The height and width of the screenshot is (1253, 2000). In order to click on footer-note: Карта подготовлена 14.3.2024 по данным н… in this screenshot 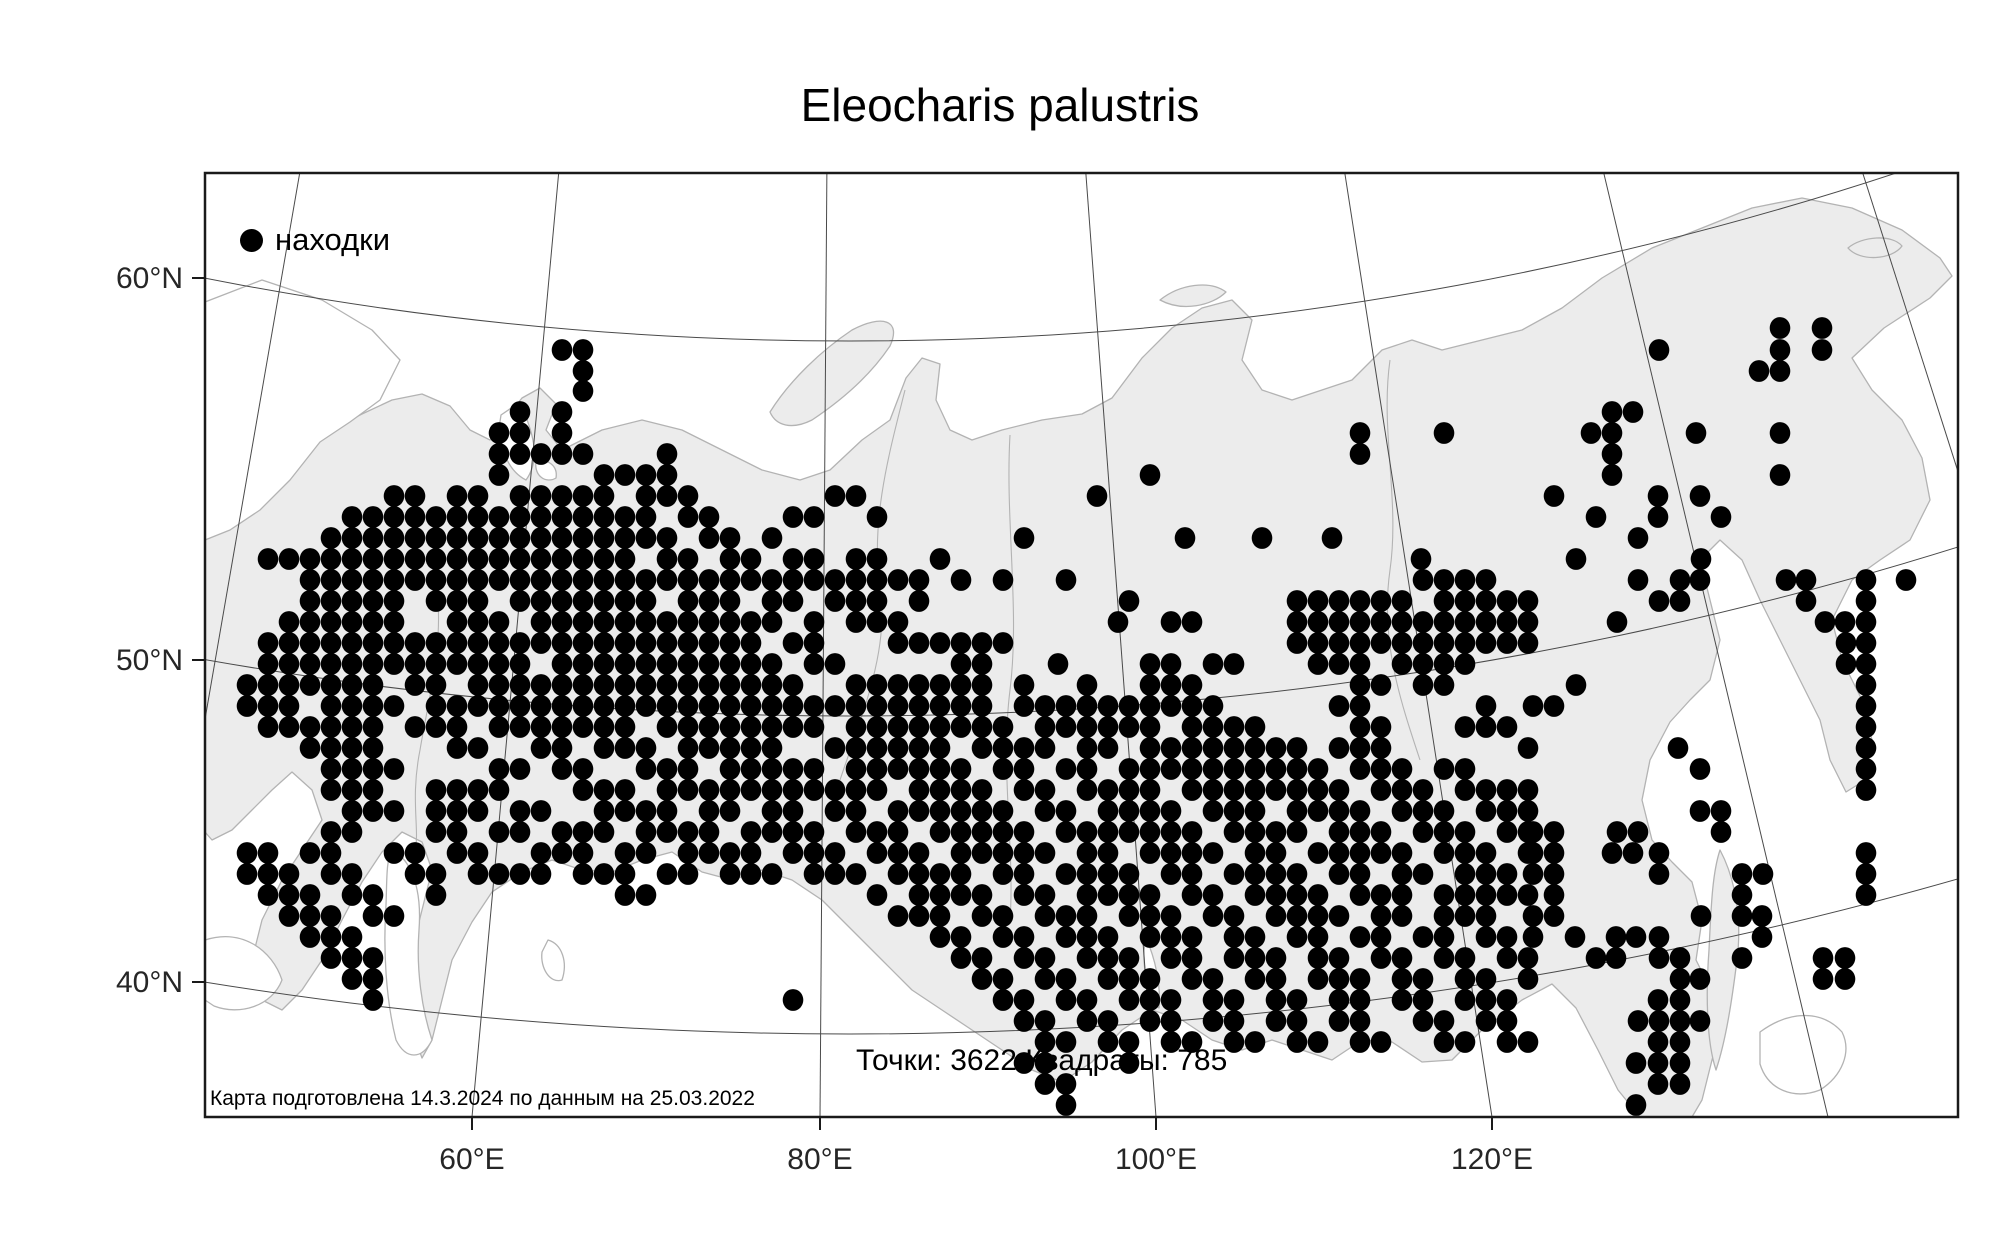, I will do `click(482, 1098)`.